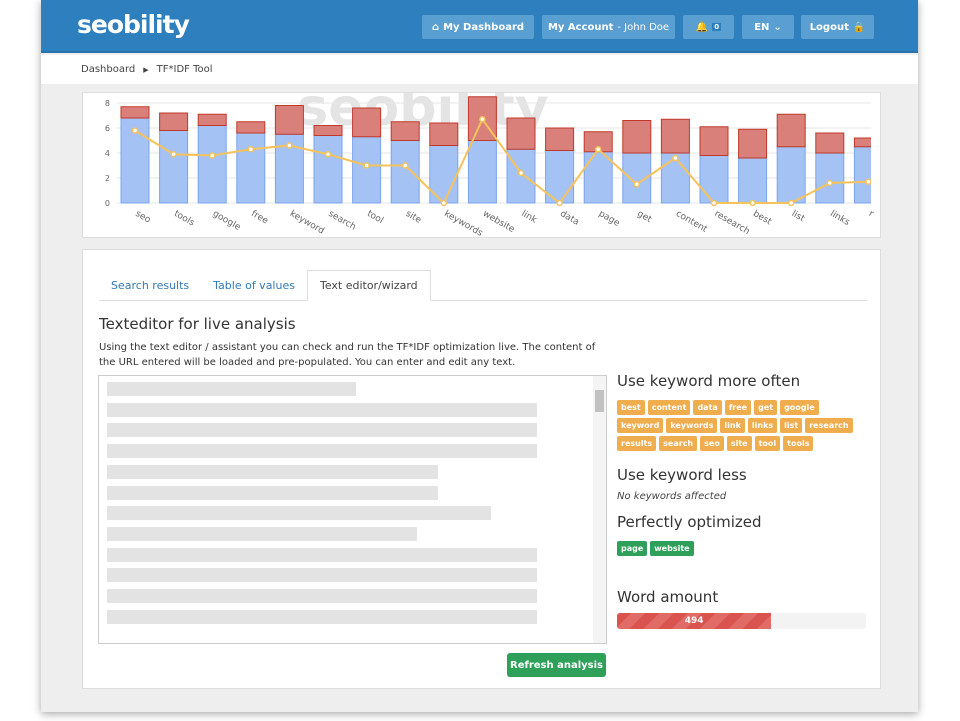 Image resolution: width=960 pixels, height=721 pixels. I want to click on word-amount-fill: 494, so click(694, 621).